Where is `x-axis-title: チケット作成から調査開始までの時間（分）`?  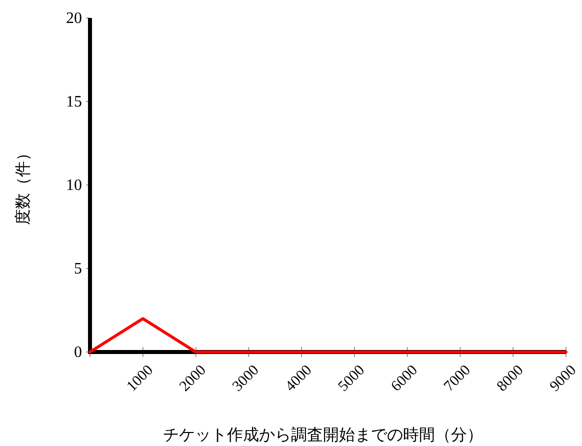
x-axis-title: チケット作成から調査開始までの時間（分） is located at coordinates (323, 435).